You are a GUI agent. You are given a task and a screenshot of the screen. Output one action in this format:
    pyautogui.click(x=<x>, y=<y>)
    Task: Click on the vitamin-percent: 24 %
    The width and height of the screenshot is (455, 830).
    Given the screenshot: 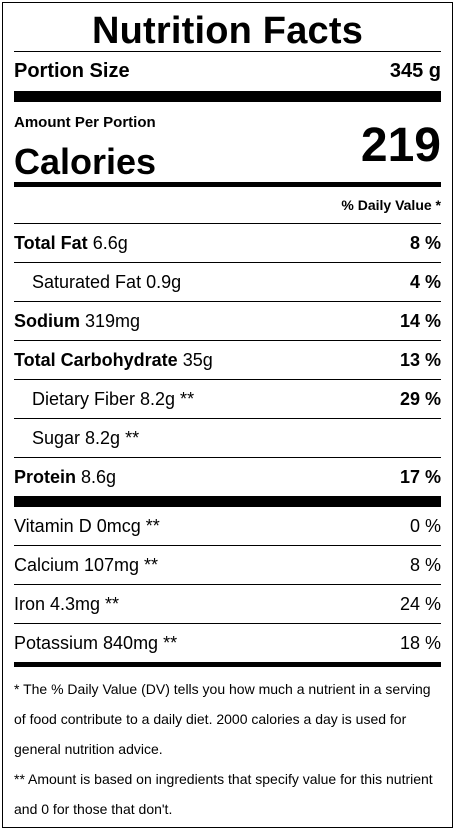 What is the action you would take?
    pyautogui.click(x=420, y=603)
    